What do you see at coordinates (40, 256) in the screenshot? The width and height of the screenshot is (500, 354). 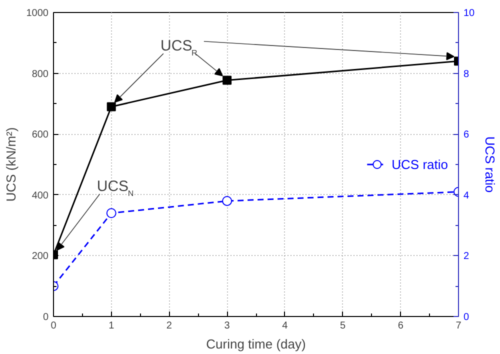 I see `y-tick-label: 200` at bounding box center [40, 256].